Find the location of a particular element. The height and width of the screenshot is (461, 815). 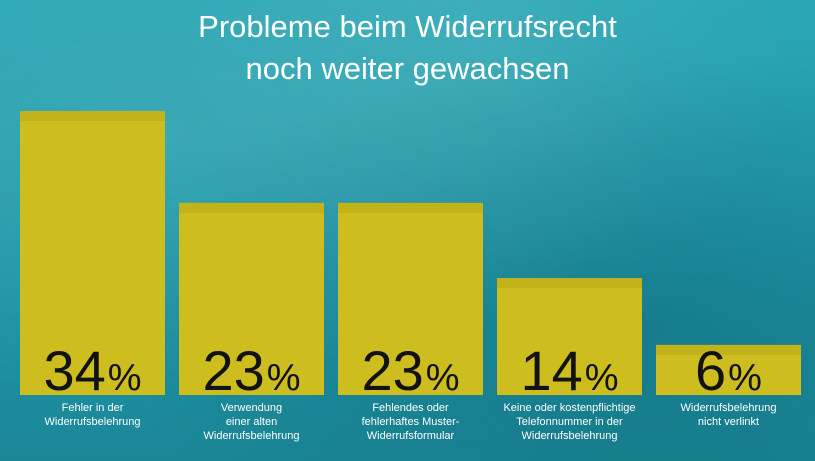

category-label-line: Widerrufsformular is located at coordinates (411, 436).